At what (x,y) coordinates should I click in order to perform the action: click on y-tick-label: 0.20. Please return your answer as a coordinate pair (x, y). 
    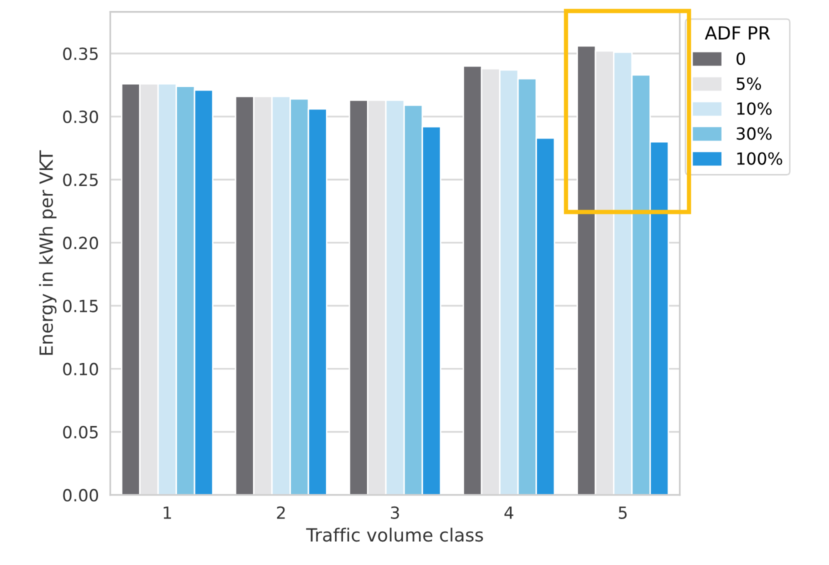
    Looking at the image, I should click on (80, 243).